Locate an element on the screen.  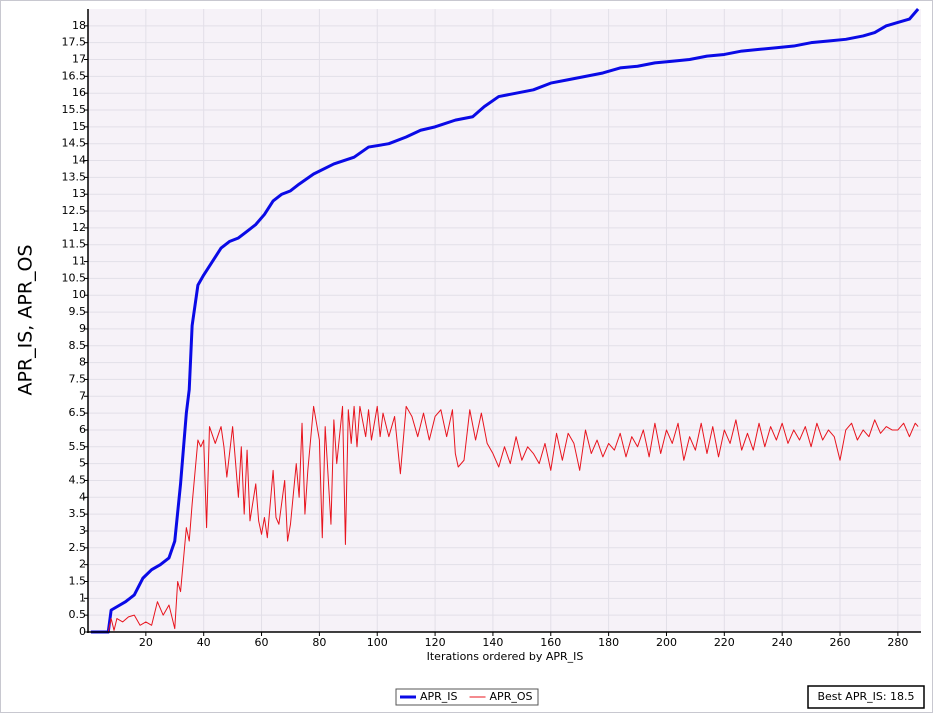
x-tick-label: 60 is located at coordinates (262, 642).